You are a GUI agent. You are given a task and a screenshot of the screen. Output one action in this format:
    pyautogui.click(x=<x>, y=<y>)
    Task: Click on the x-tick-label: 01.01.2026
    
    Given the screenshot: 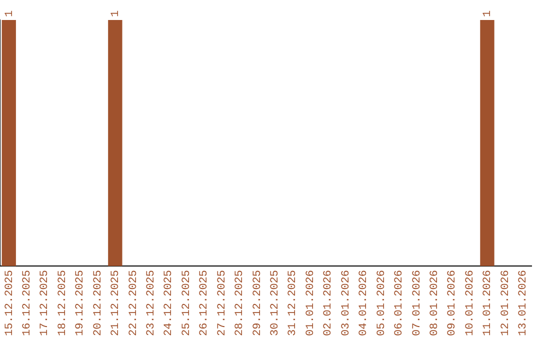 What is the action you would take?
    pyautogui.click(x=310, y=303)
    